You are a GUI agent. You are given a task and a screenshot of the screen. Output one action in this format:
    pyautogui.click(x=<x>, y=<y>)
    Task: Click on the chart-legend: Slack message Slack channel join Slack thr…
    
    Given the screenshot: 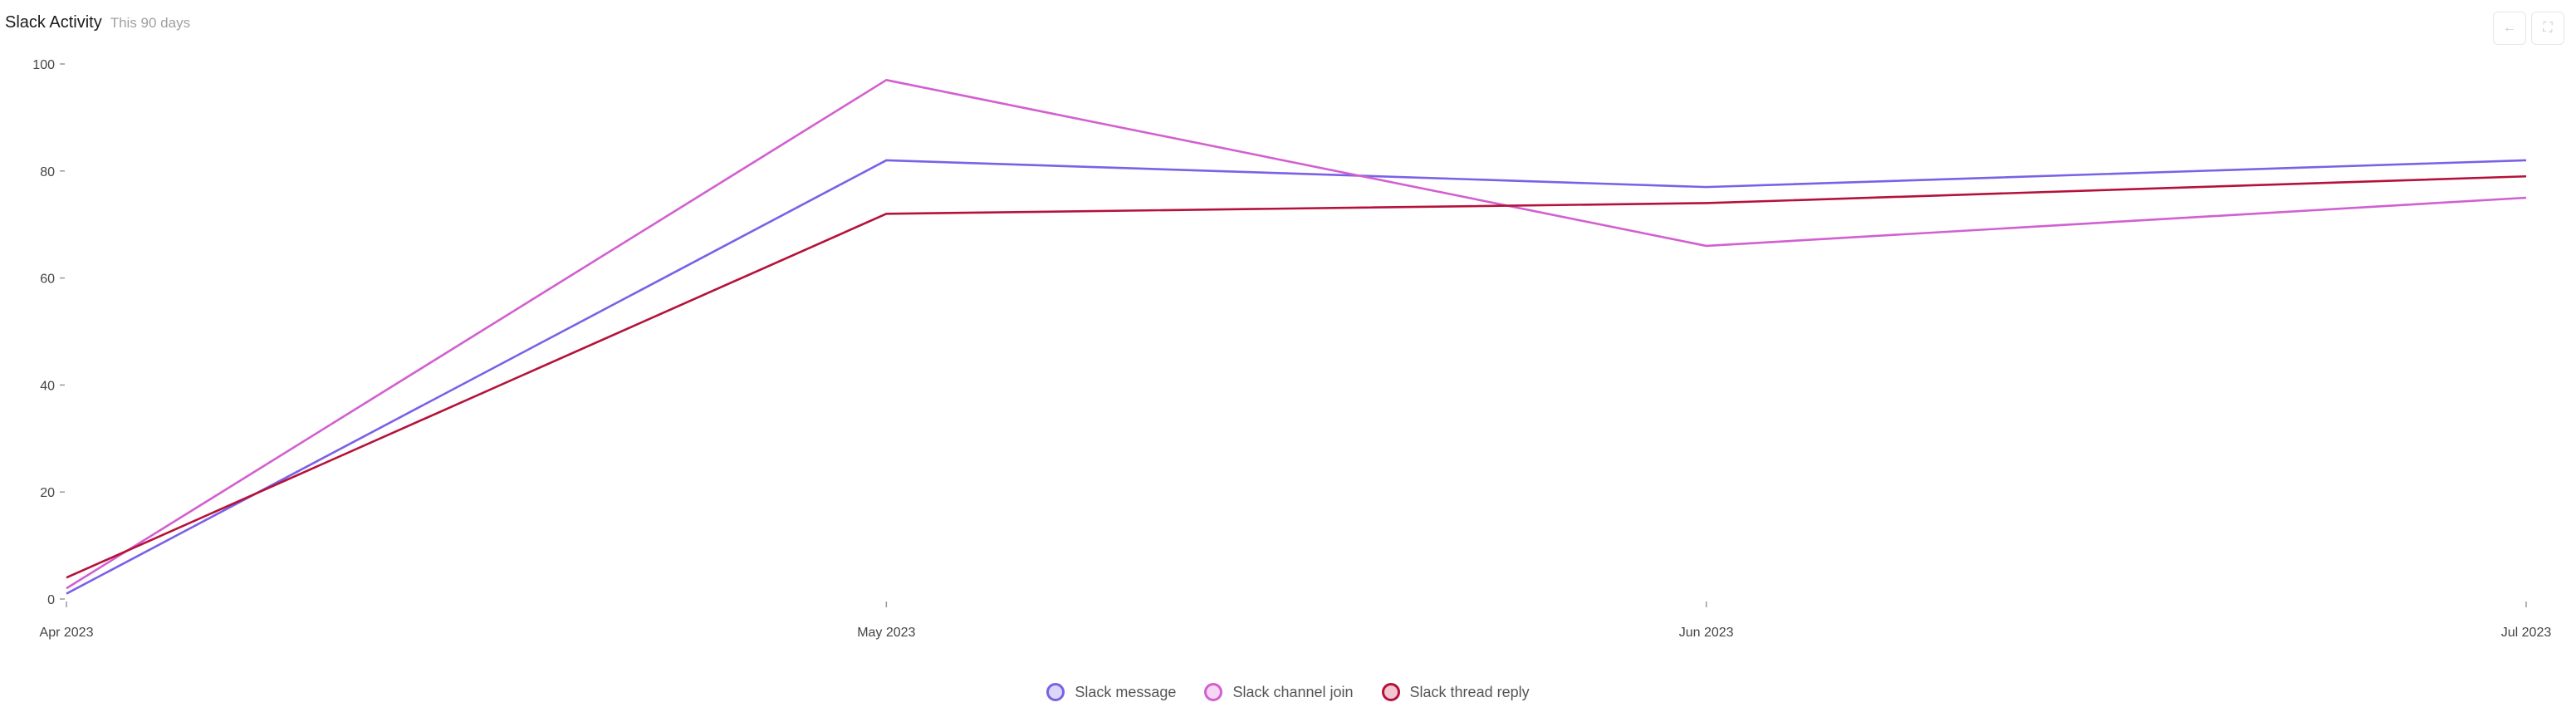 What is the action you would take?
    pyautogui.click(x=1288, y=692)
    